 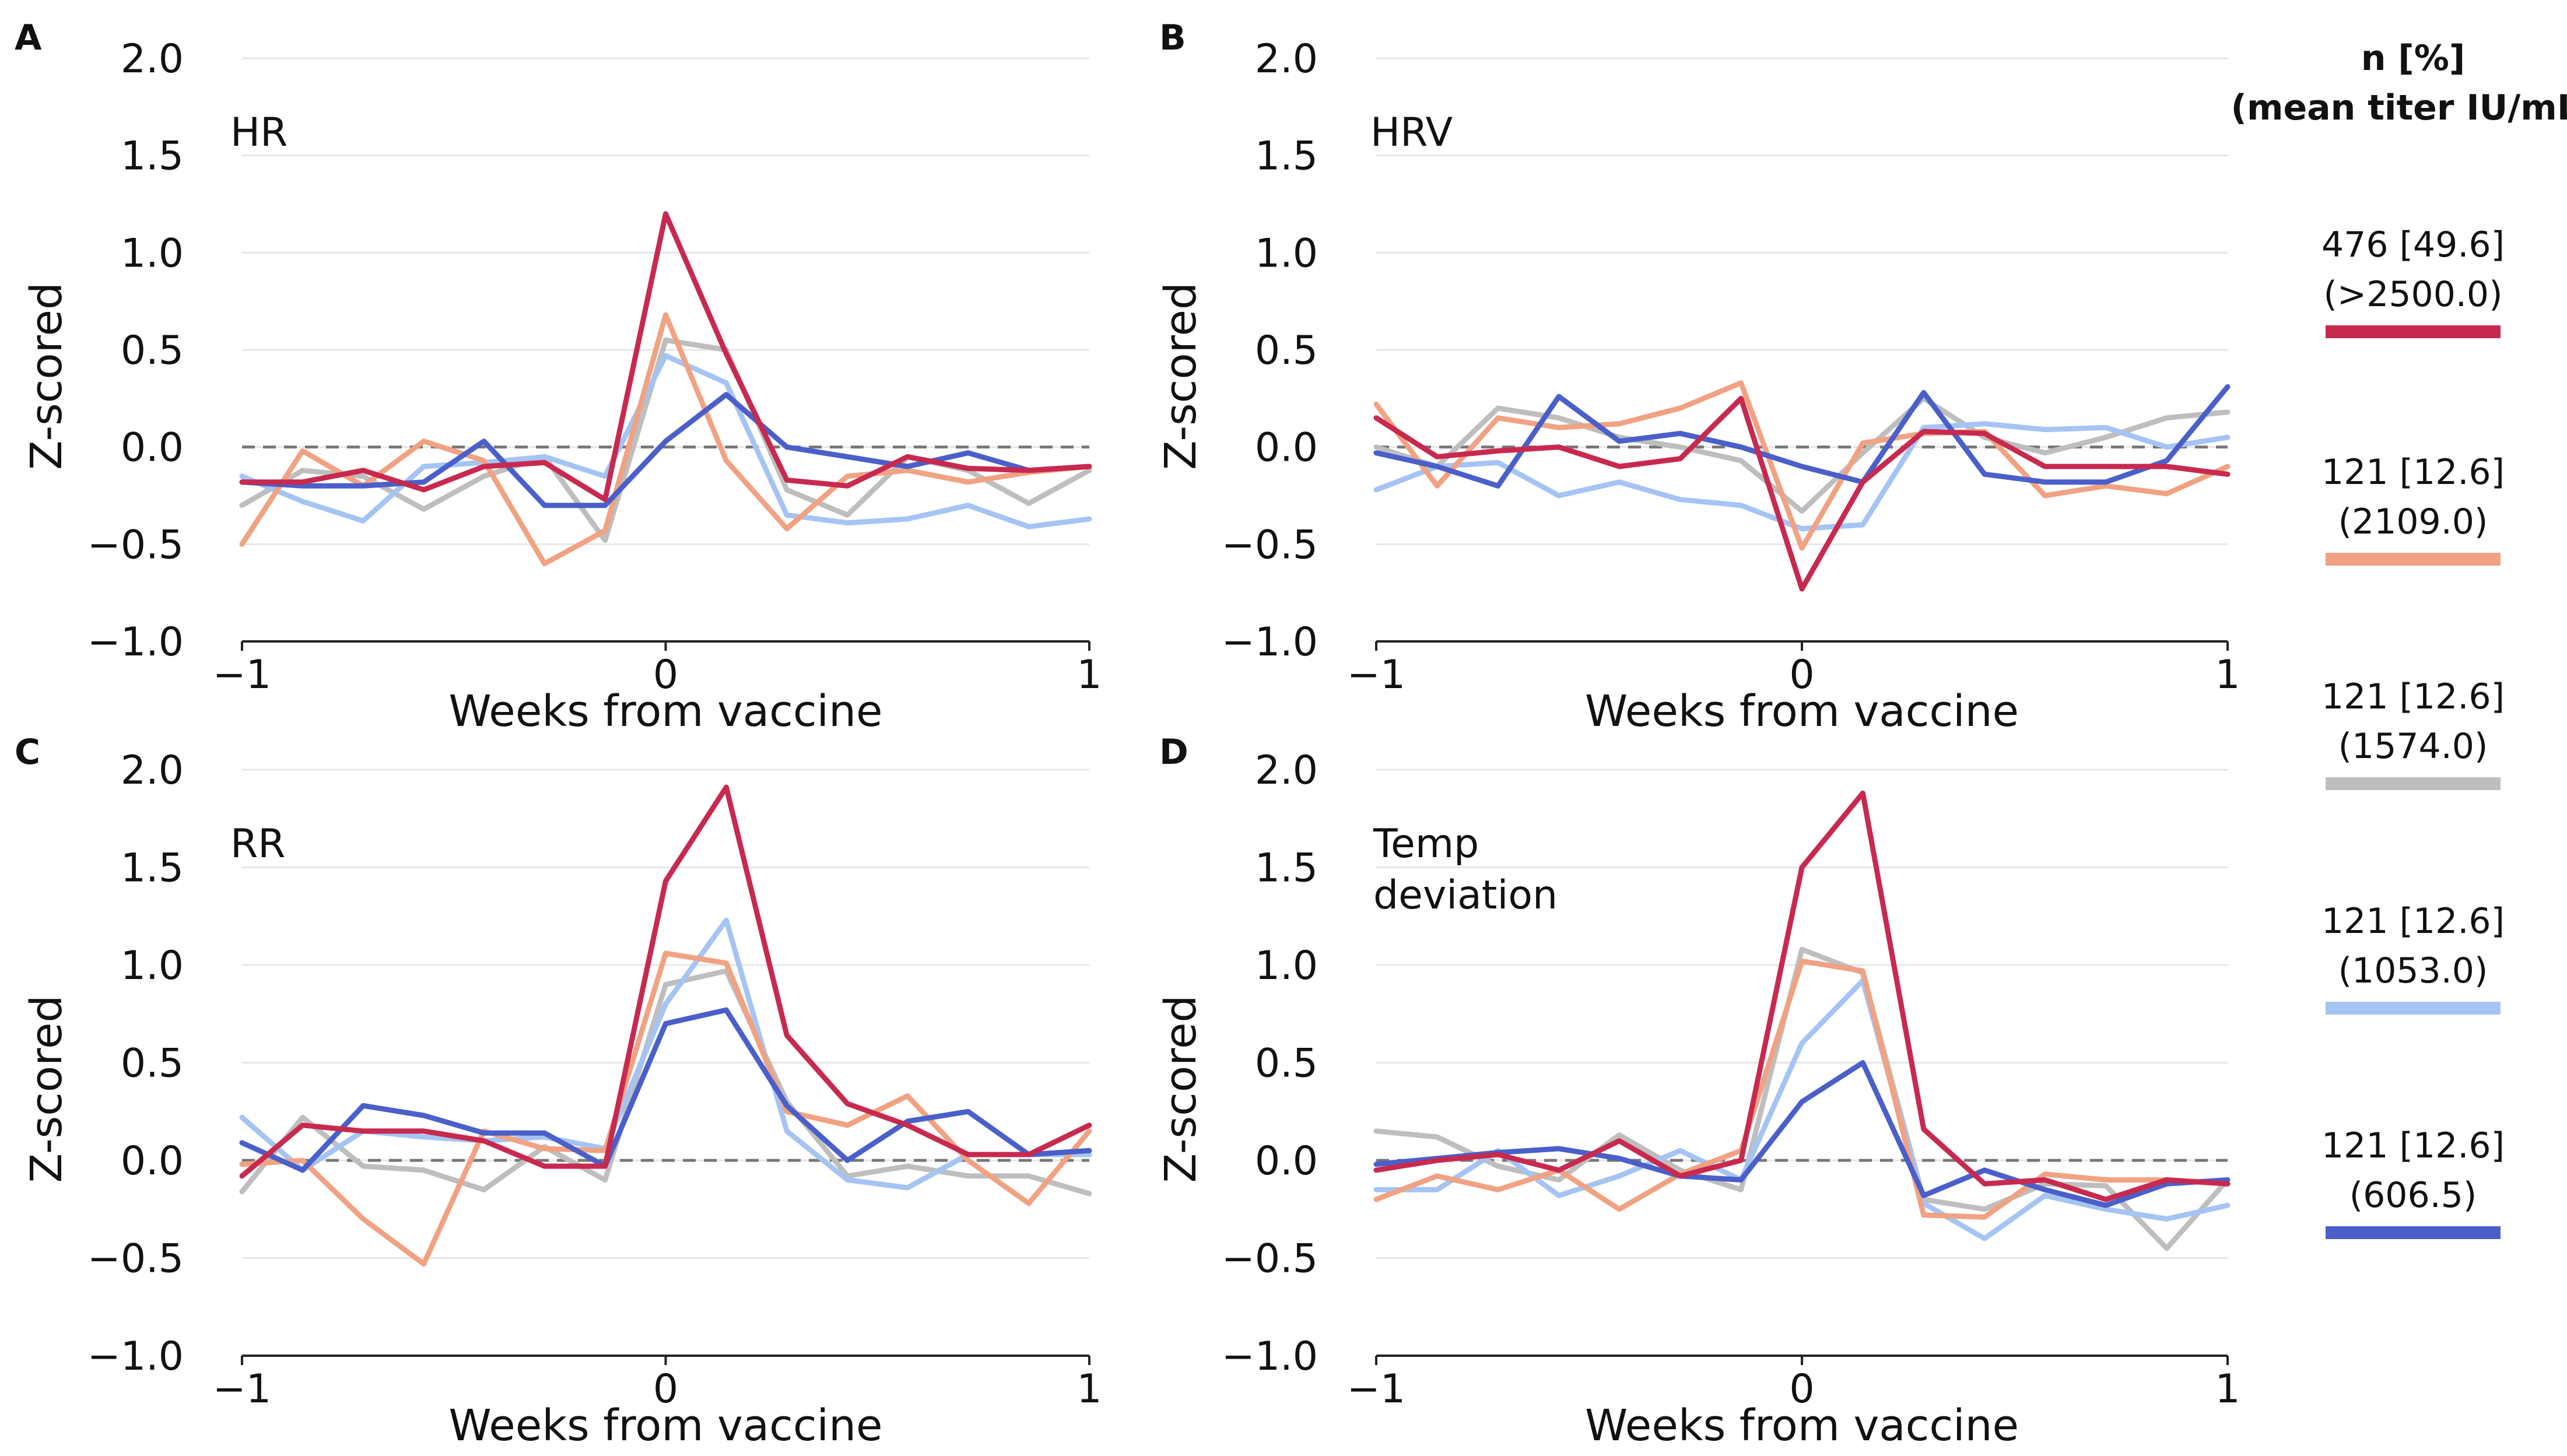 What do you see at coordinates (2413, 746) in the screenshot?
I see `legend-titer: (1574.0)` at bounding box center [2413, 746].